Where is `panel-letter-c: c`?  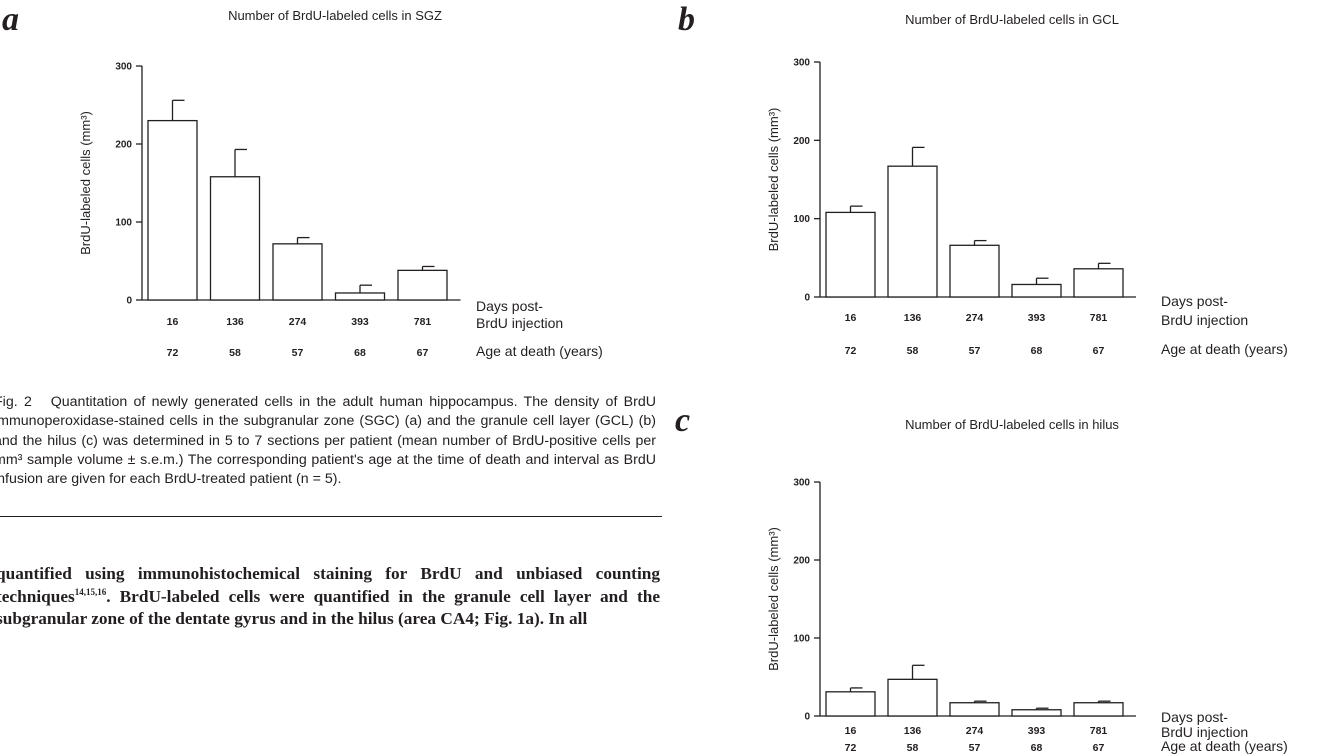 panel-letter-c: c is located at coordinates (683, 420).